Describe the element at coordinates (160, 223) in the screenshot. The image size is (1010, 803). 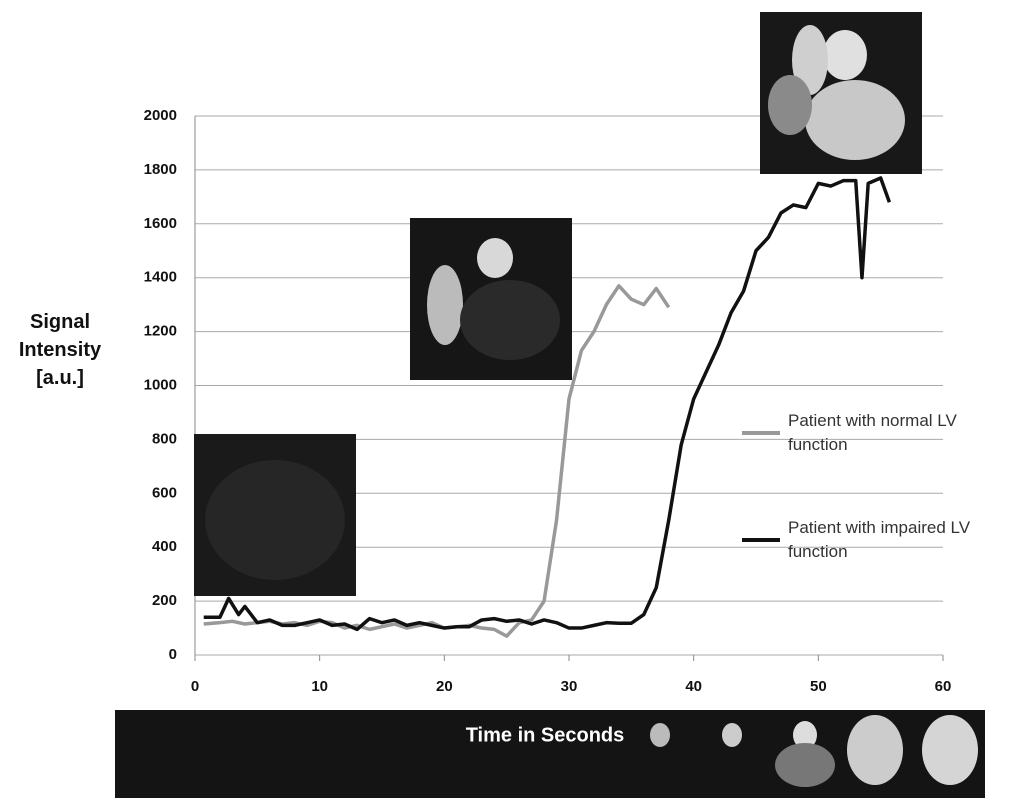
I see `y-tick-label: 1600` at that location.